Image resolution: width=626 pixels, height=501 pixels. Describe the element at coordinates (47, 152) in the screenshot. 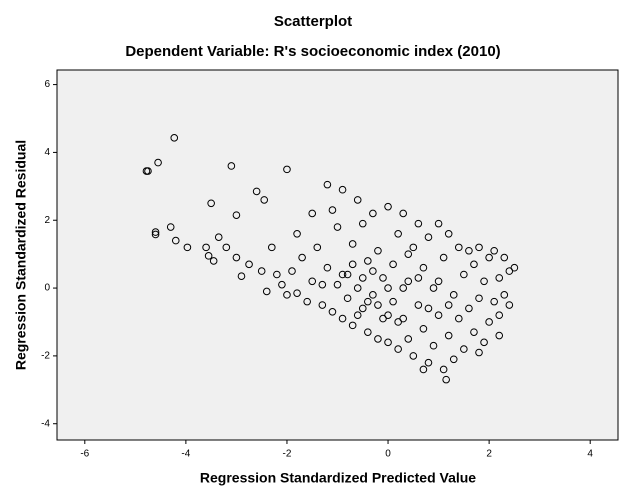

I see `y-tick-label: 4` at that location.